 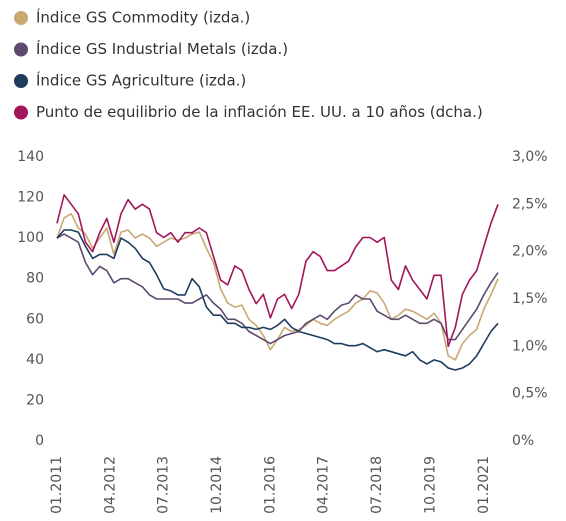 What do you see at coordinates (30, 157) in the screenshot?
I see `y-tick-label: 140` at bounding box center [30, 157].